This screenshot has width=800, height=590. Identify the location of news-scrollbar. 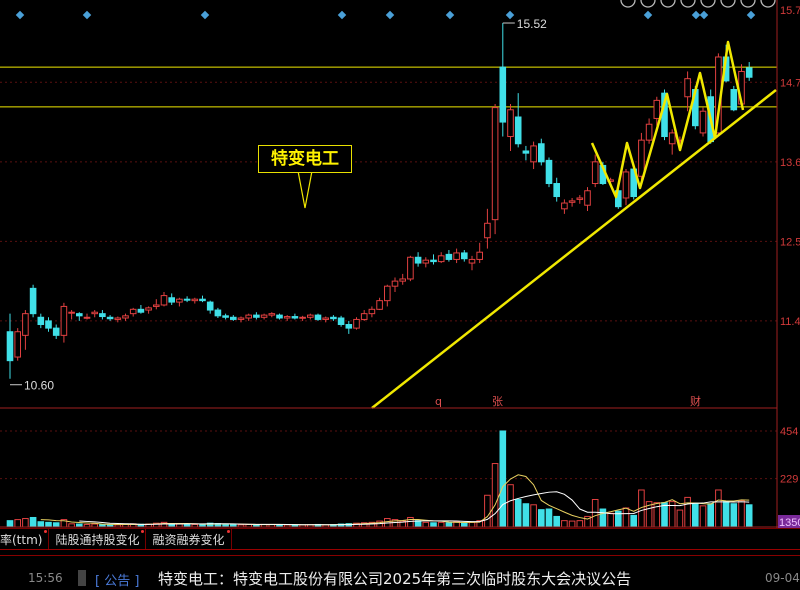
(82, 578).